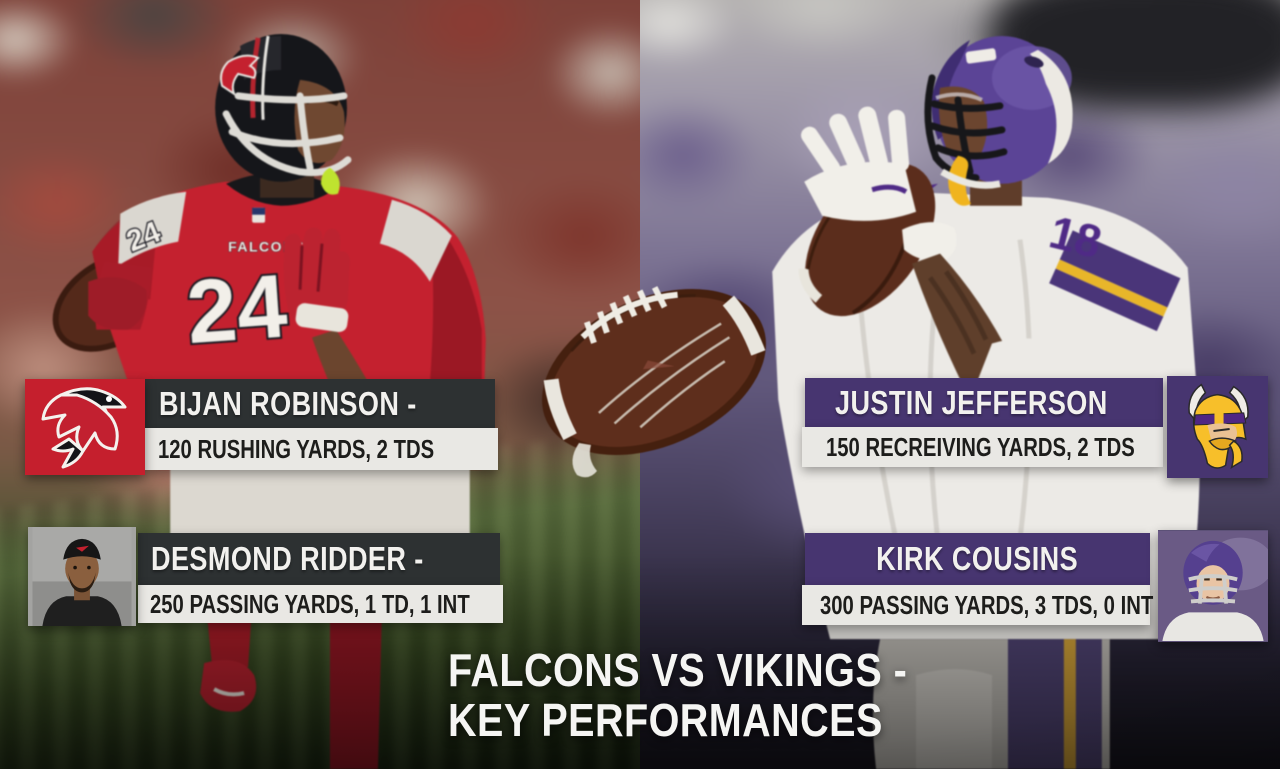 This screenshot has width=1280, height=769. I want to click on jefferson-stat-label: 150 RECREIVING YARDS, 2 TDS, so click(980, 446).